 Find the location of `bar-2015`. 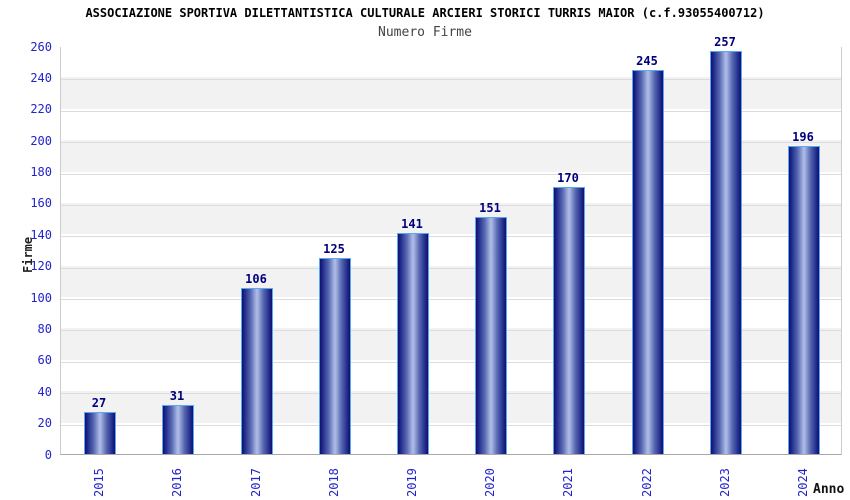

bar-2015 is located at coordinates (100, 433).